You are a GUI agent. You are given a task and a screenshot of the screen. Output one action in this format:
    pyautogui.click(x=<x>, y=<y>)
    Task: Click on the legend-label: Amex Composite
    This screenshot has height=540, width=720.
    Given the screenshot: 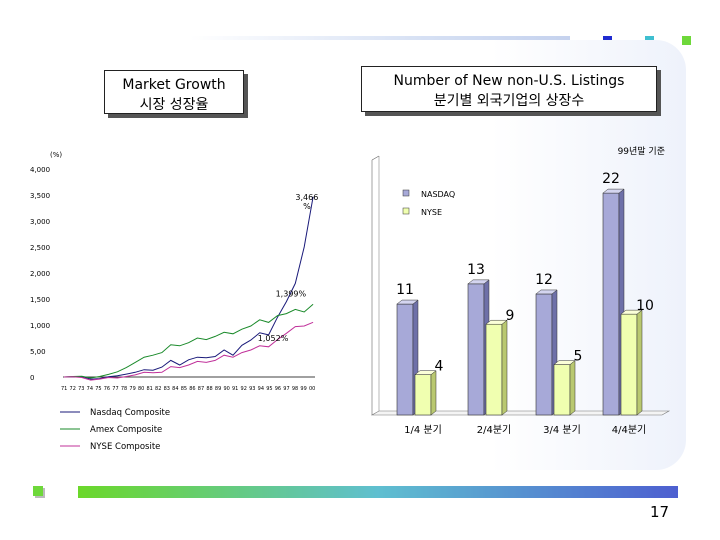 What is the action you would take?
    pyautogui.click(x=126, y=430)
    